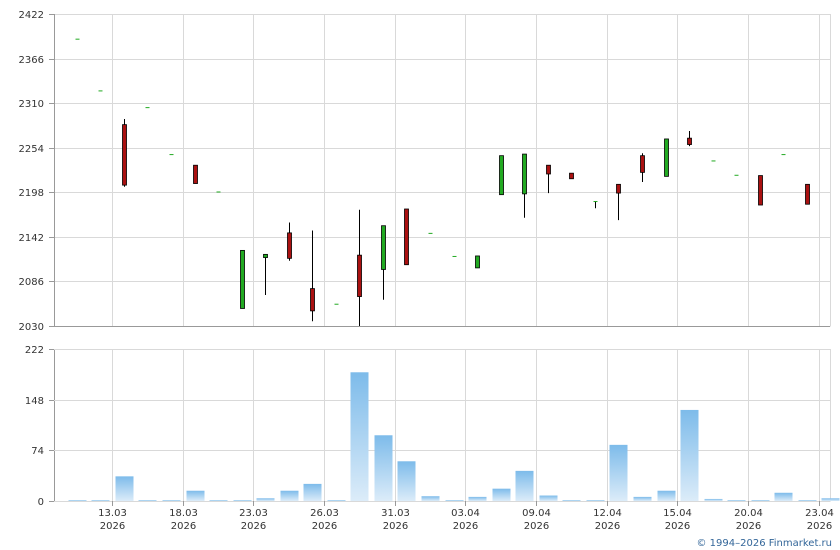 The height and width of the screenshot is (550, 840). What do you see at coordinates (31, 149) in the screenshot?
I see `price-tick-label: 2254` at bounding box center [31, 149].